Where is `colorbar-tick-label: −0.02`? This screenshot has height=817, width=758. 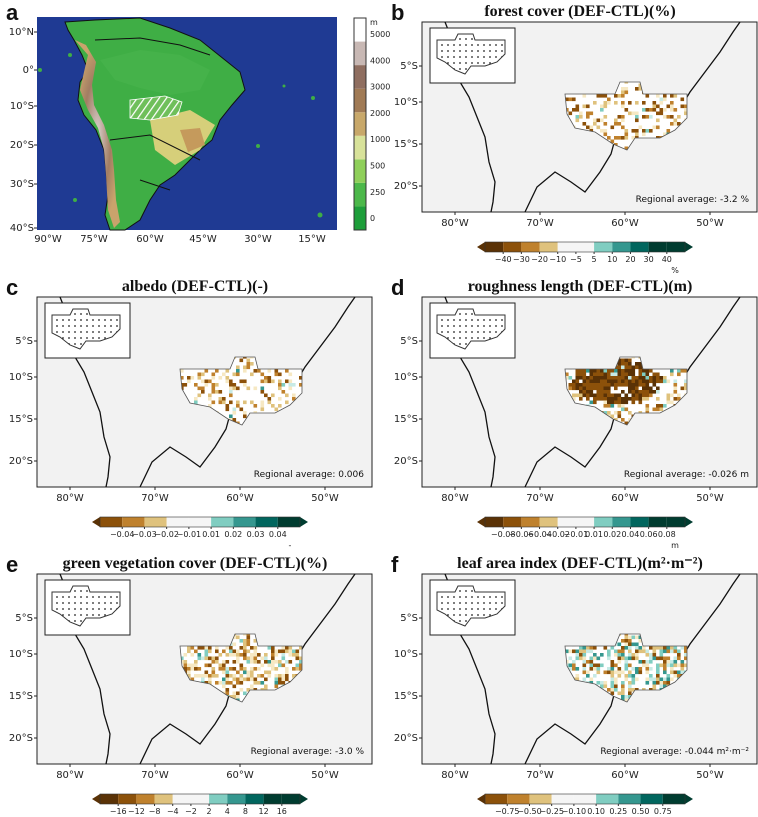 colorbar-tick-label: −0.02 is located at coordinates (557, 534).